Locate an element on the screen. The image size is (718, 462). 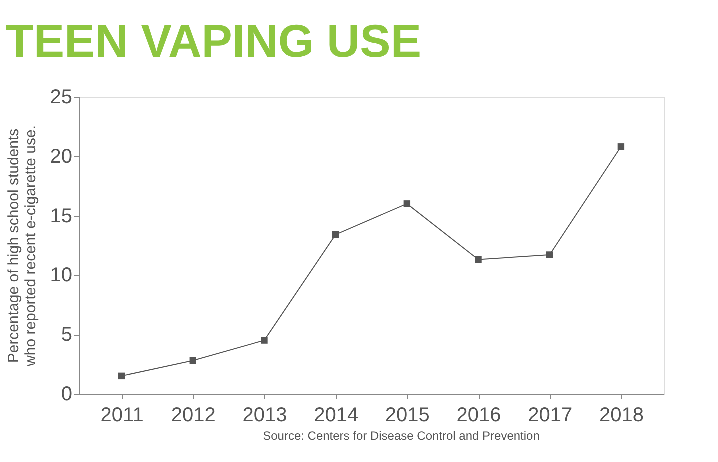
y-tick-label: 10 is located at coordinates (61, 275).